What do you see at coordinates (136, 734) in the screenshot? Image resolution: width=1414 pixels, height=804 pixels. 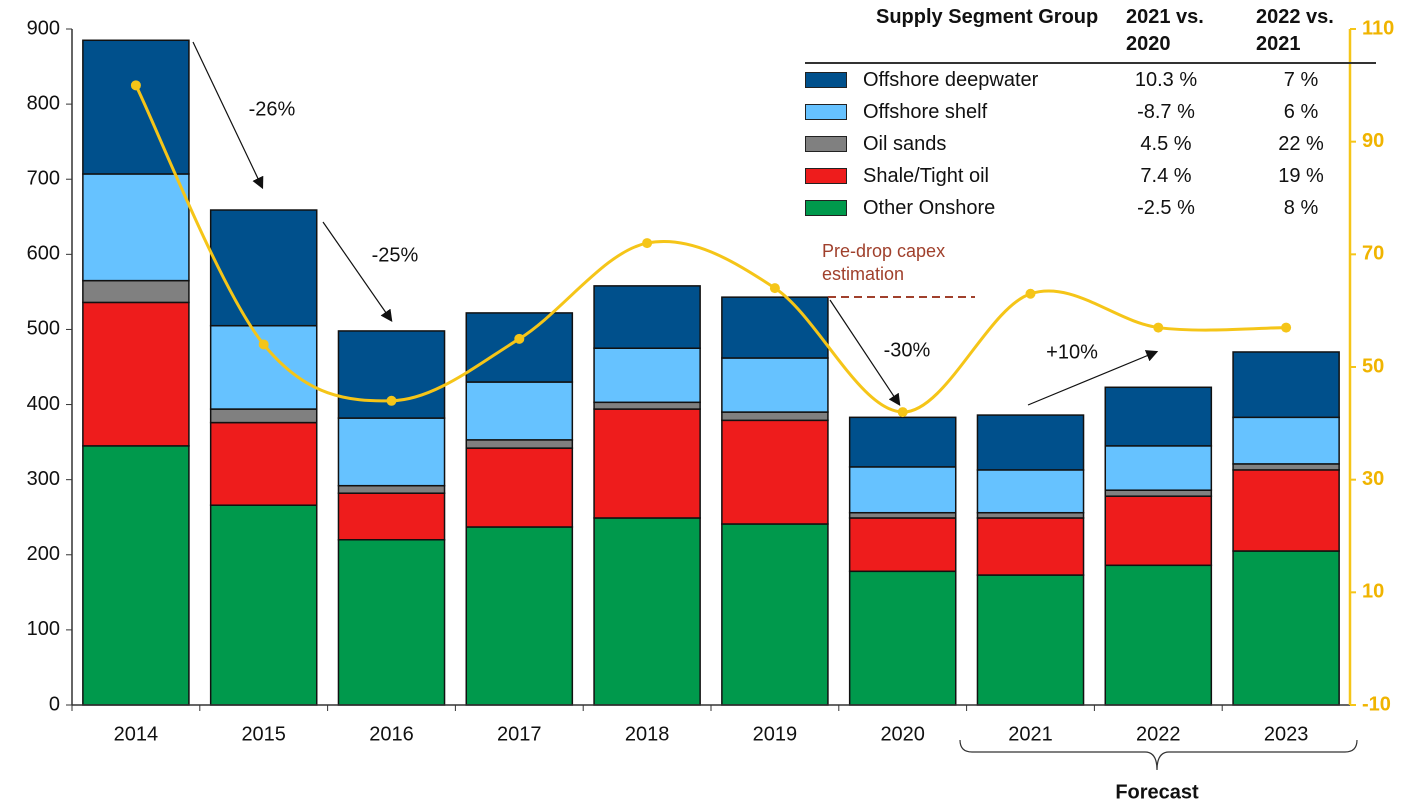 I see `x-tick-label: 2014` at bounding box center [136, 734].